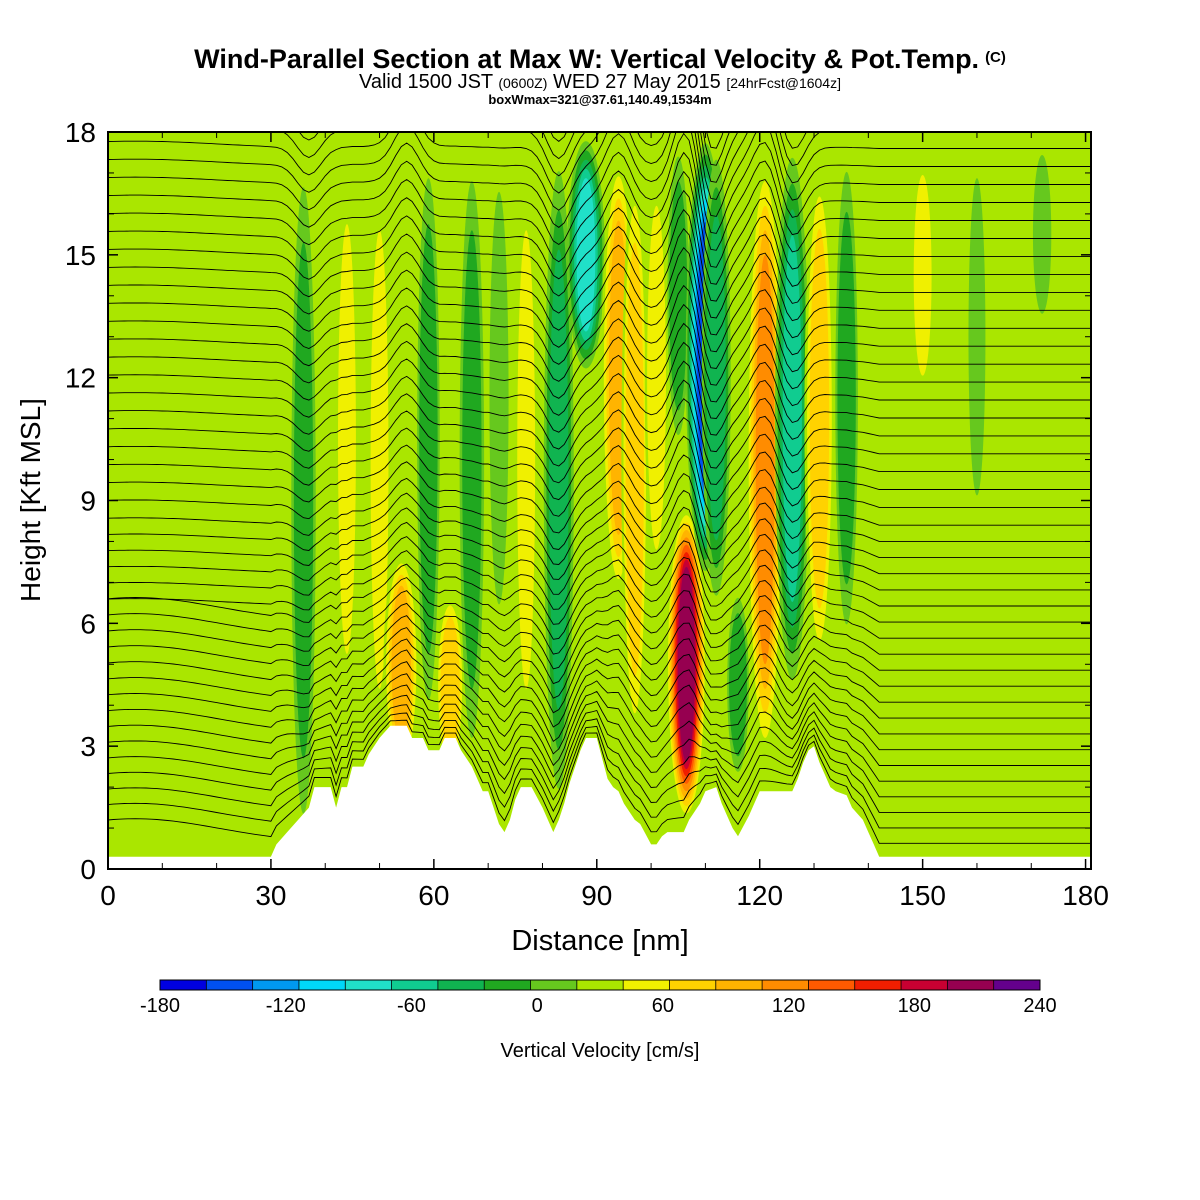 The width and height of the screenshot is (1200, 1200). What do you see at coordinates (600, 99) in the screenshot?
I see `box-info: boxWmax=321@37.61,140.49,1534m` at bounding box center [600, 99].